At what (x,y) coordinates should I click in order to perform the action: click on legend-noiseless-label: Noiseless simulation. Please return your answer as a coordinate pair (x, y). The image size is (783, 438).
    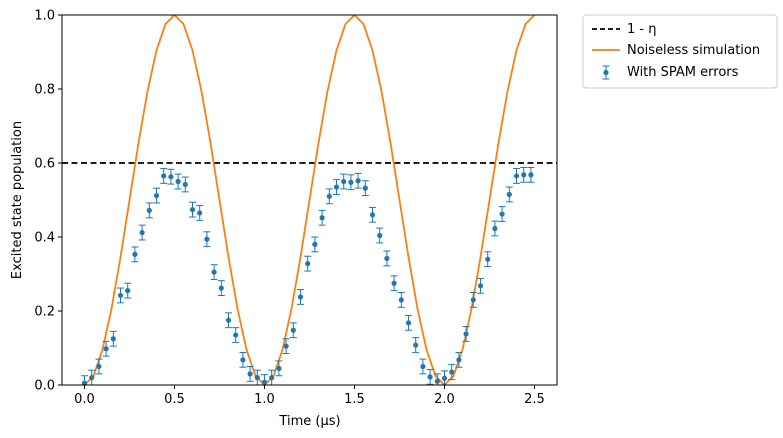
    Looking at the image, I should click on (693, 50).